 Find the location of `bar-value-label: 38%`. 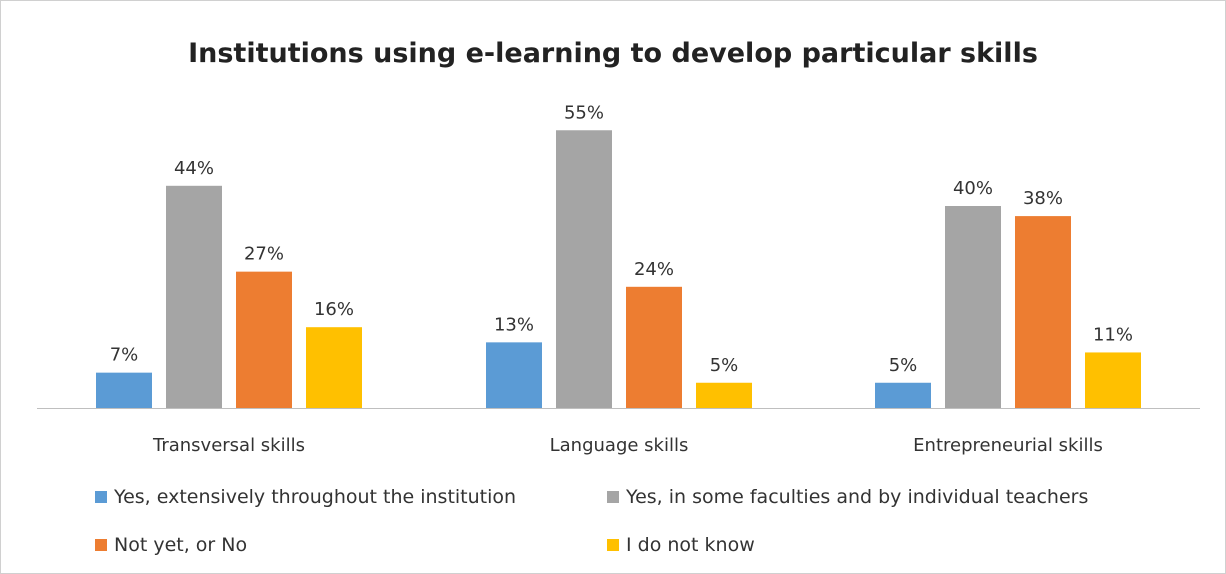

bar-value-label: 38% is located at coordinates (1043, 198).